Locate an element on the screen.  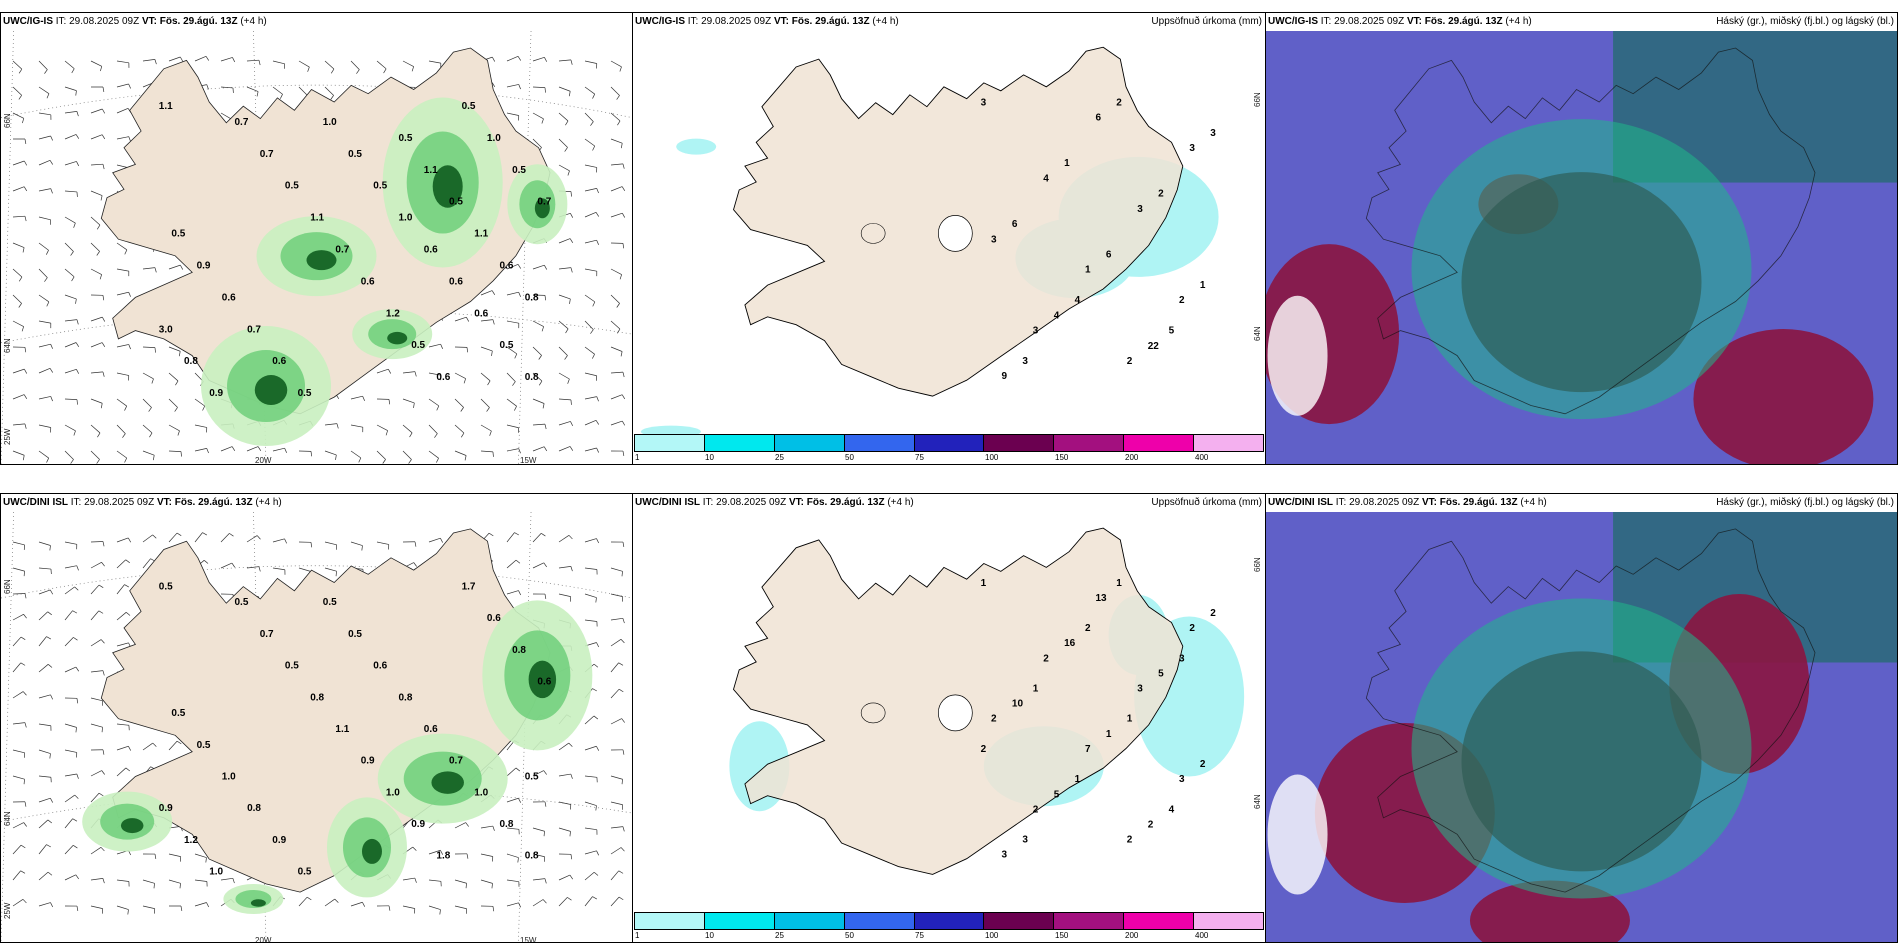
colorbar-tick-label: 200 is located at coordinates (1132, 935).